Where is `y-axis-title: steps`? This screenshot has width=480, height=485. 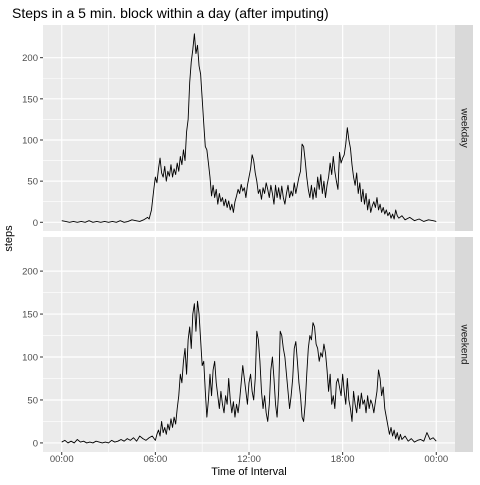 y-axis-title: steps is located at coordinates (9, 238).